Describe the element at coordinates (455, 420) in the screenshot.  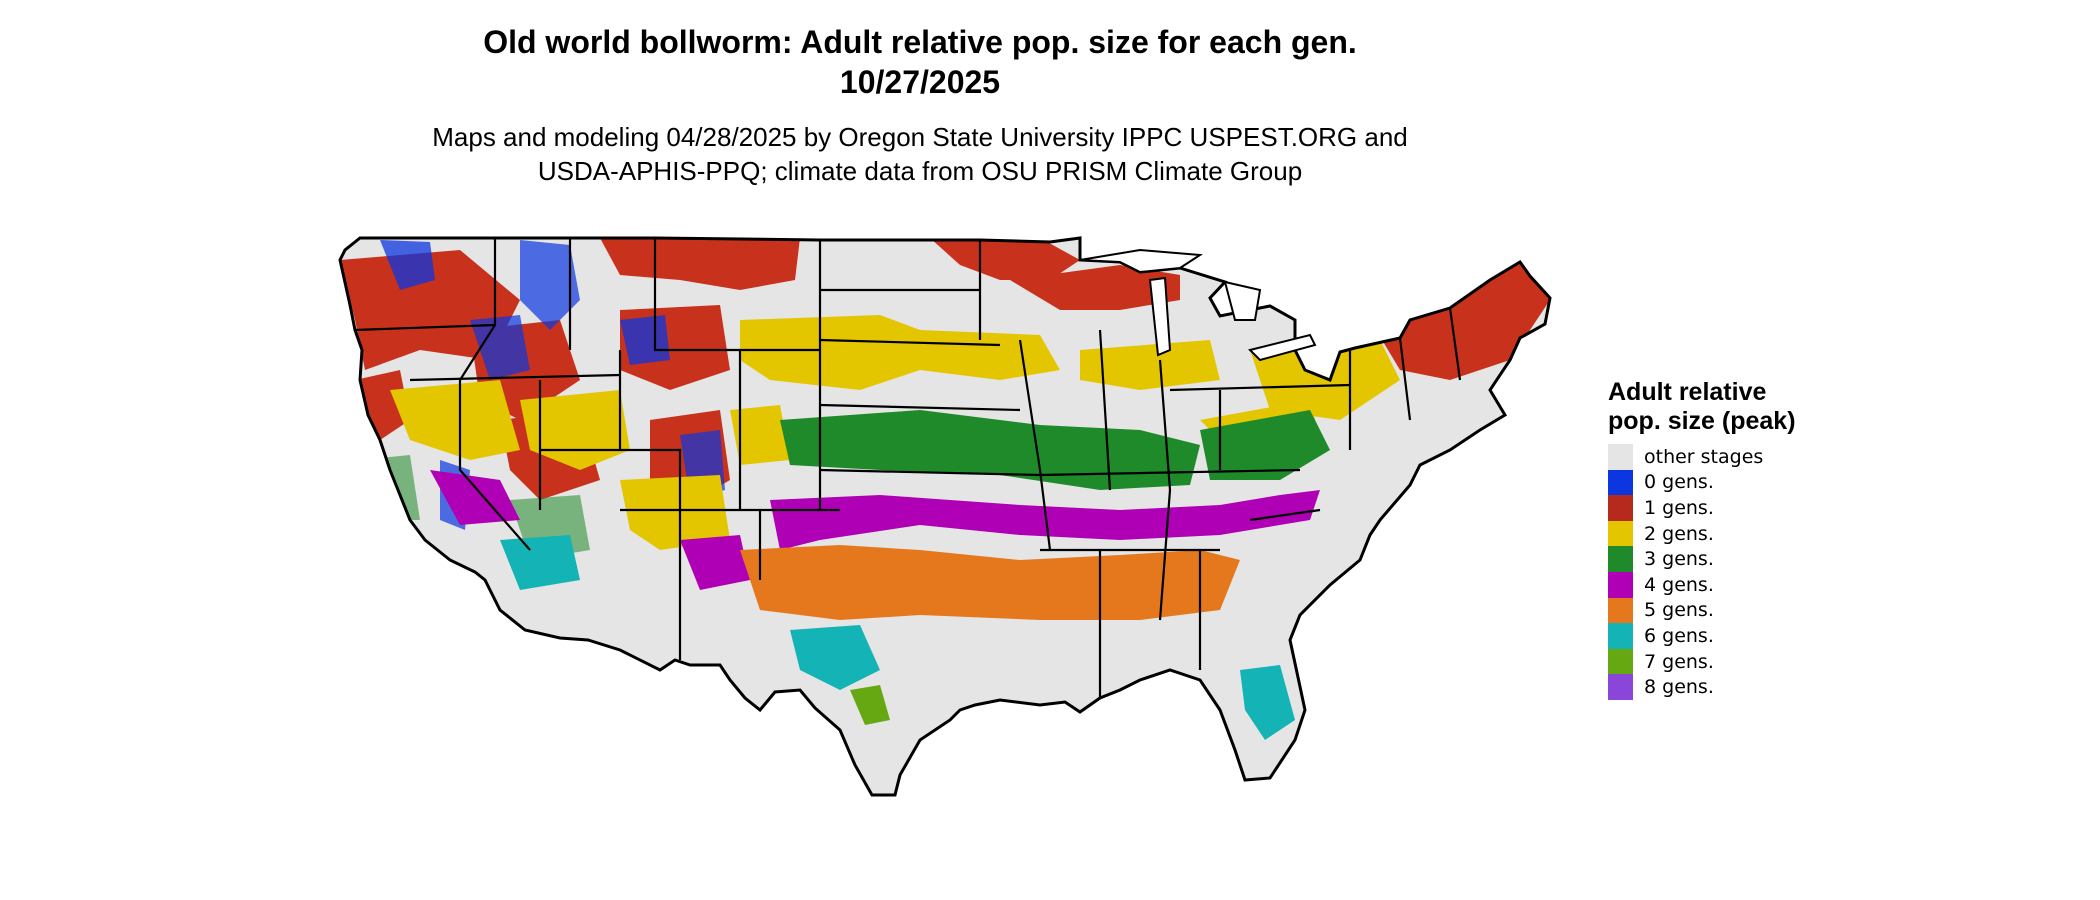
I see `zone-2-gen-great-basin` at that location.